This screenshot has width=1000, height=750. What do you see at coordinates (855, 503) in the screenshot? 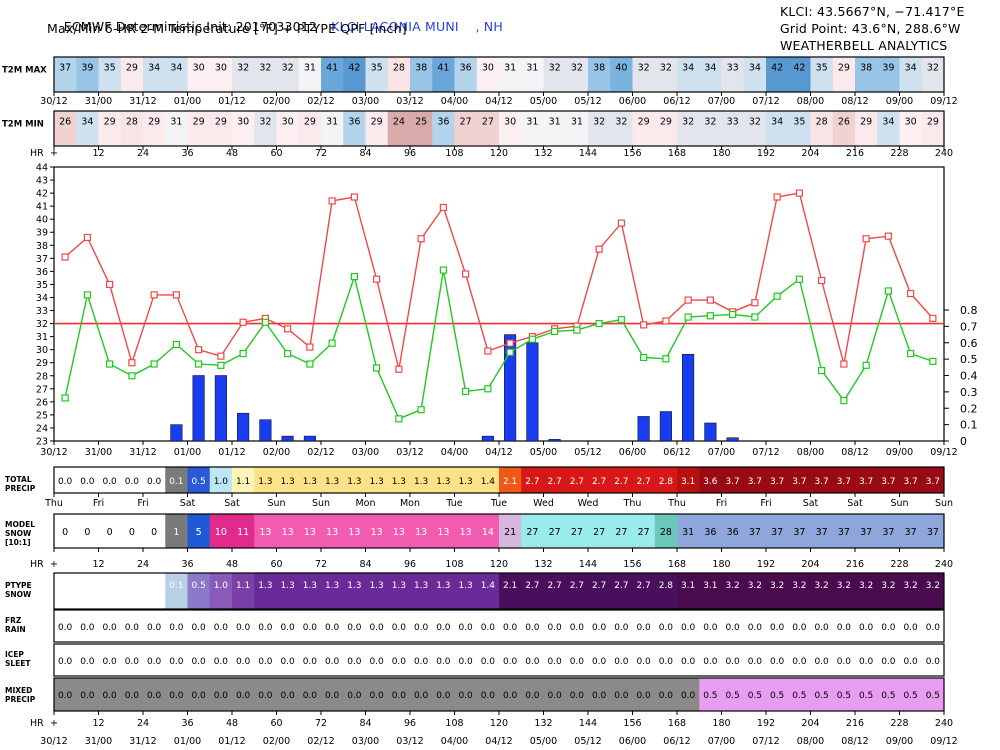
I see `day-tick-label: Sat` at bounding box center [855, 503].